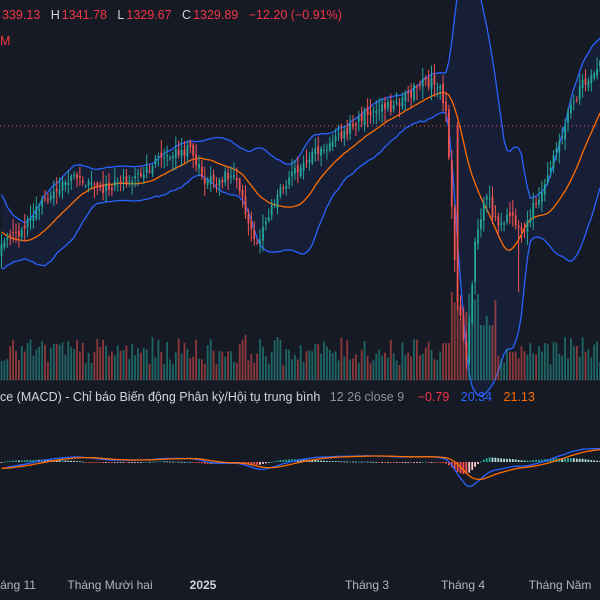 Image resolution: width=600 pixels, height=600 pixels. I want to click on macd-signal-line, so click(300, 465).